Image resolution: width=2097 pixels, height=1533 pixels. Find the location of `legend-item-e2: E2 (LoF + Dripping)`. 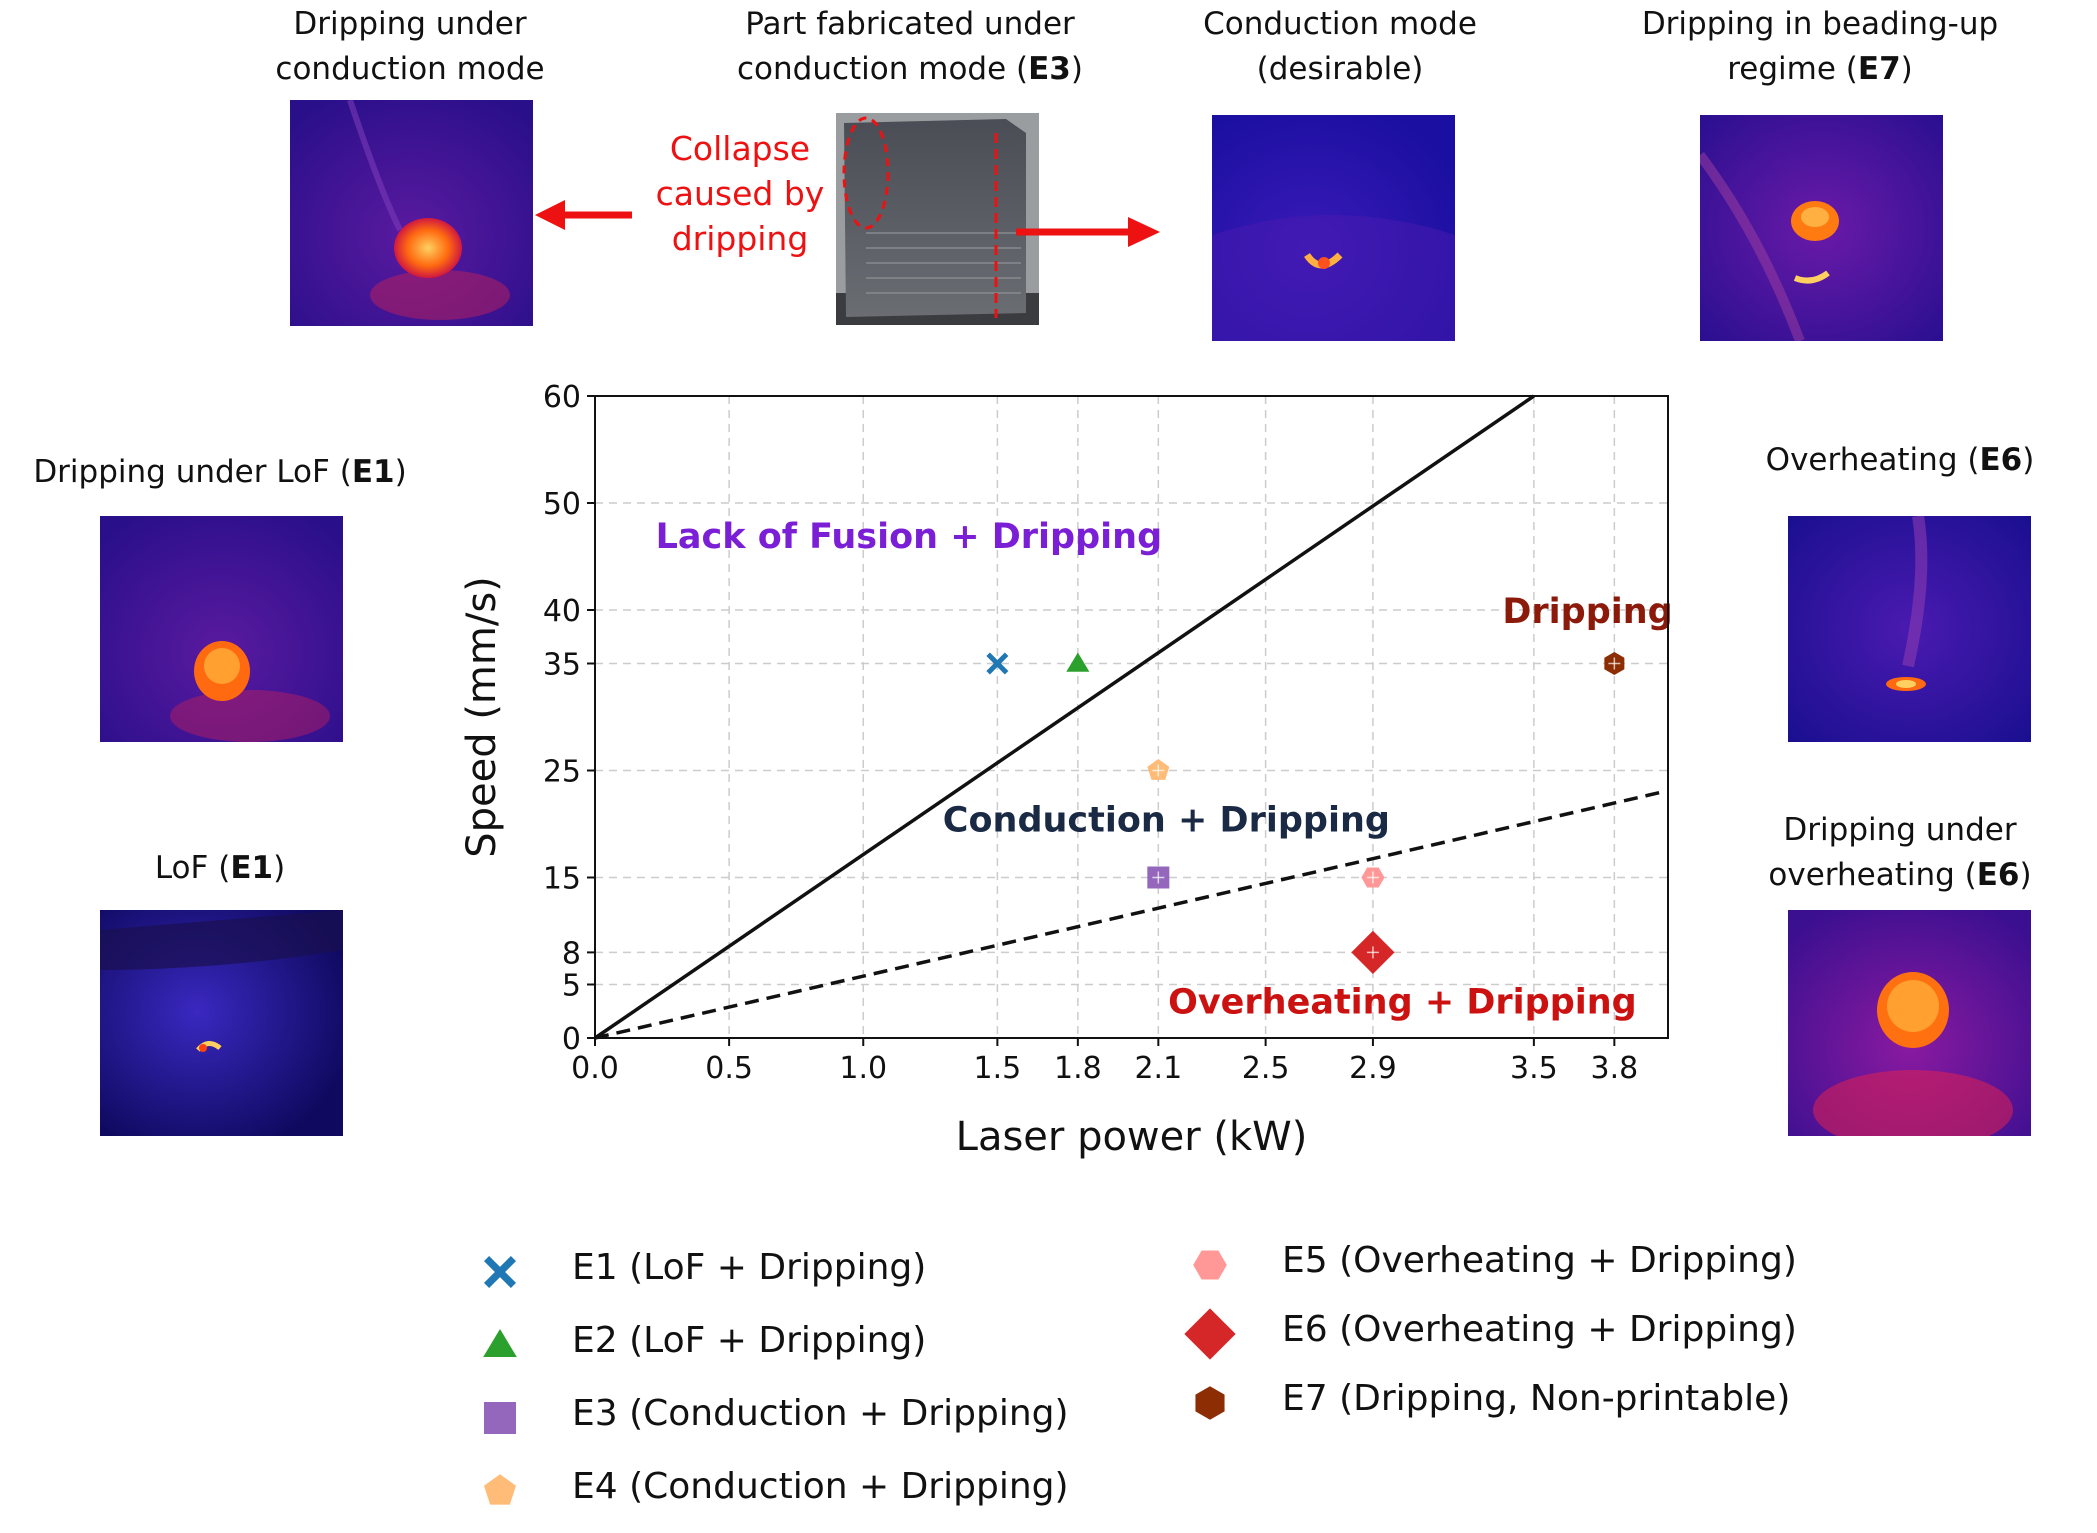

legend-item-e2: E2 (LoF + Dripping) is located at coordinates (749, 1340).